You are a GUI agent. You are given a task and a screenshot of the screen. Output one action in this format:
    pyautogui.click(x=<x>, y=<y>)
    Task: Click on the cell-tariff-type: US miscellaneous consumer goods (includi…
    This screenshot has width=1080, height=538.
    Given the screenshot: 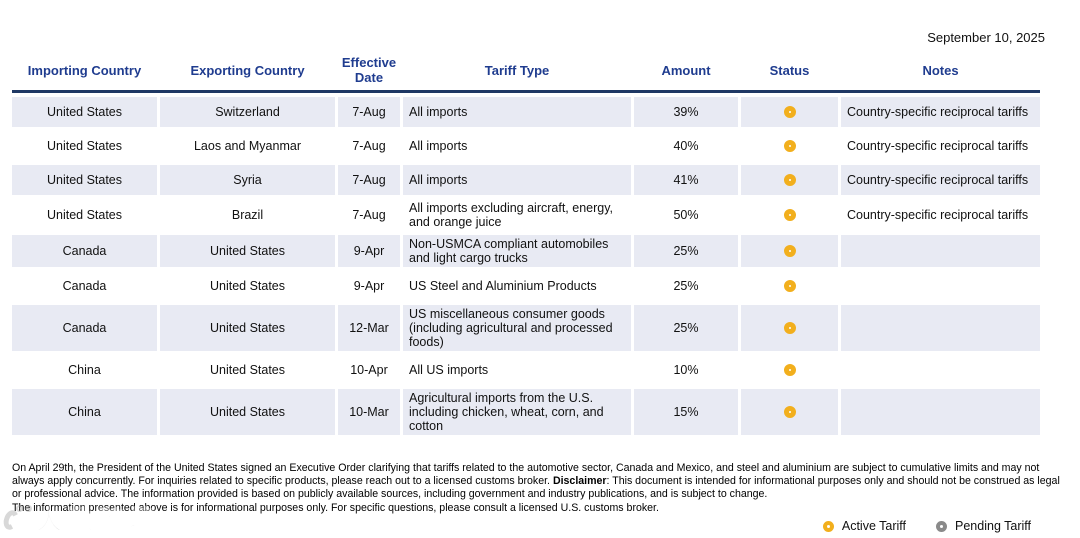 What is the action you would take?
    pyautogui.click(x=517, y=327)
    